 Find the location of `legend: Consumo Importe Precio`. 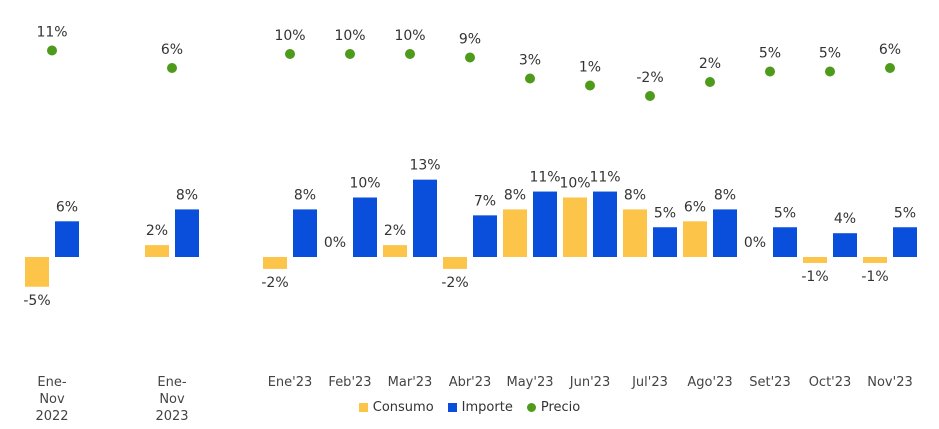

legend: Consumo Importe Precio is located at coordinates (469, 407).